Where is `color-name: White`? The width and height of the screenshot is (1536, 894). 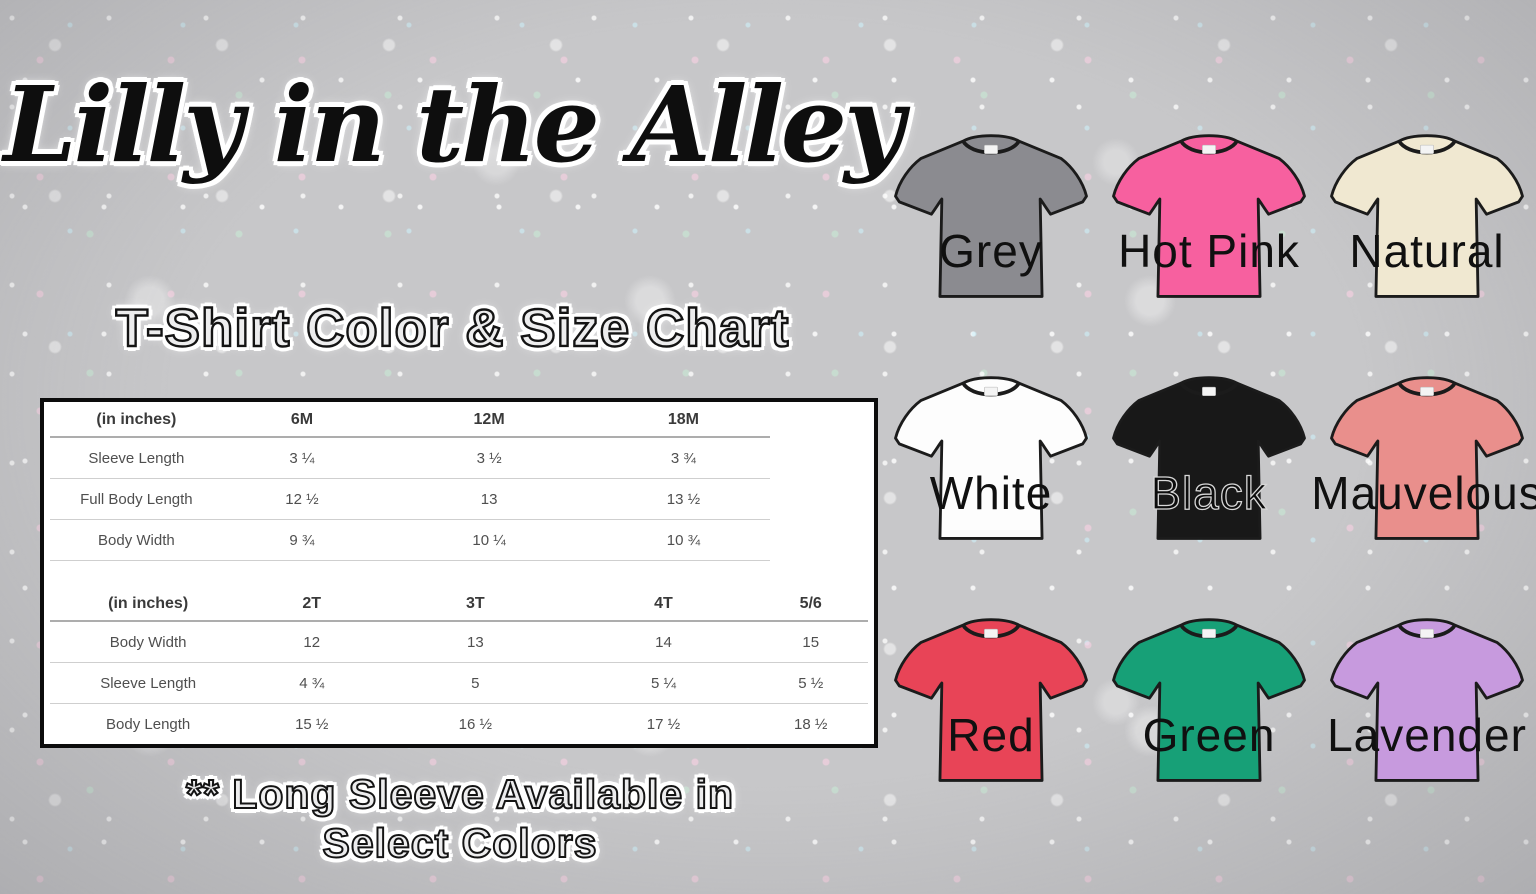 color-name: White is located at coordinates (991, 493).